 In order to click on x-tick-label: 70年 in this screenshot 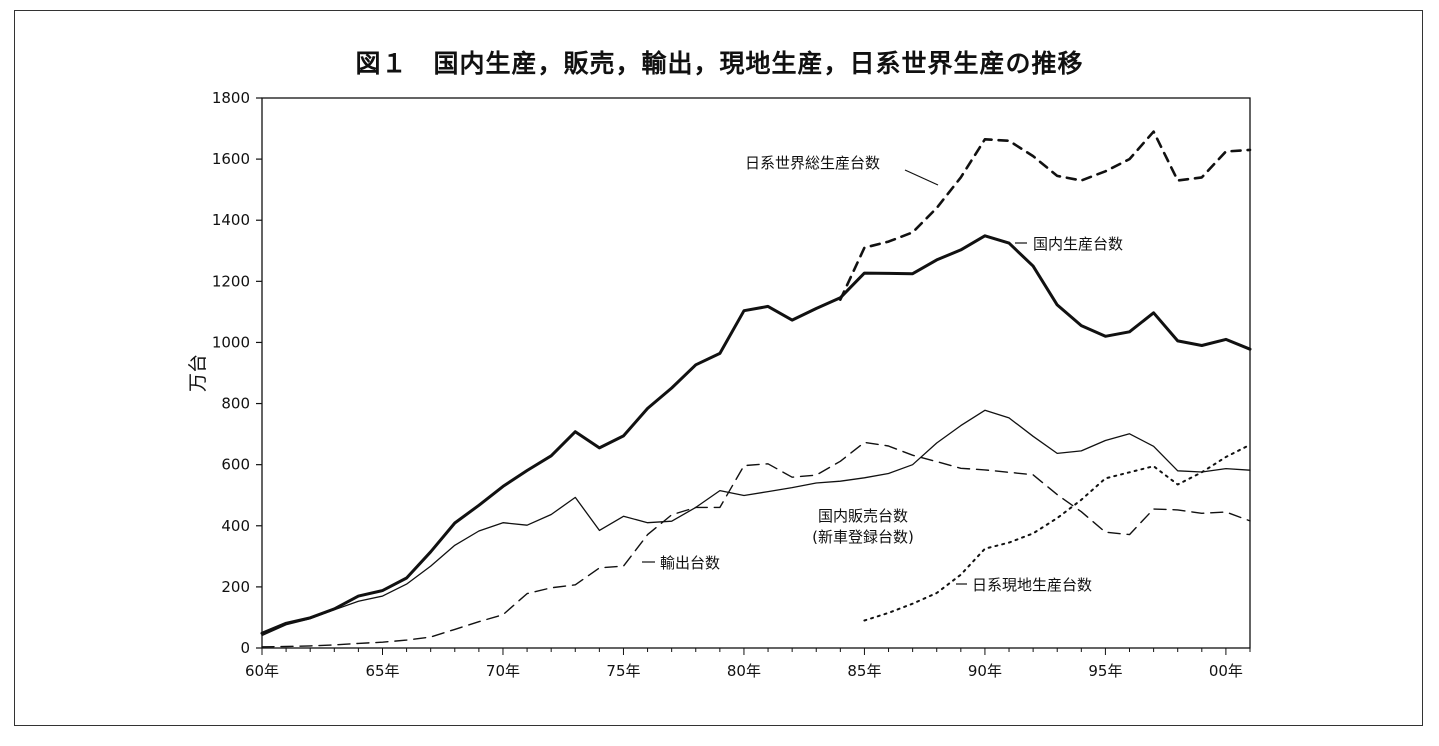, I will do `click(503, 671)`.